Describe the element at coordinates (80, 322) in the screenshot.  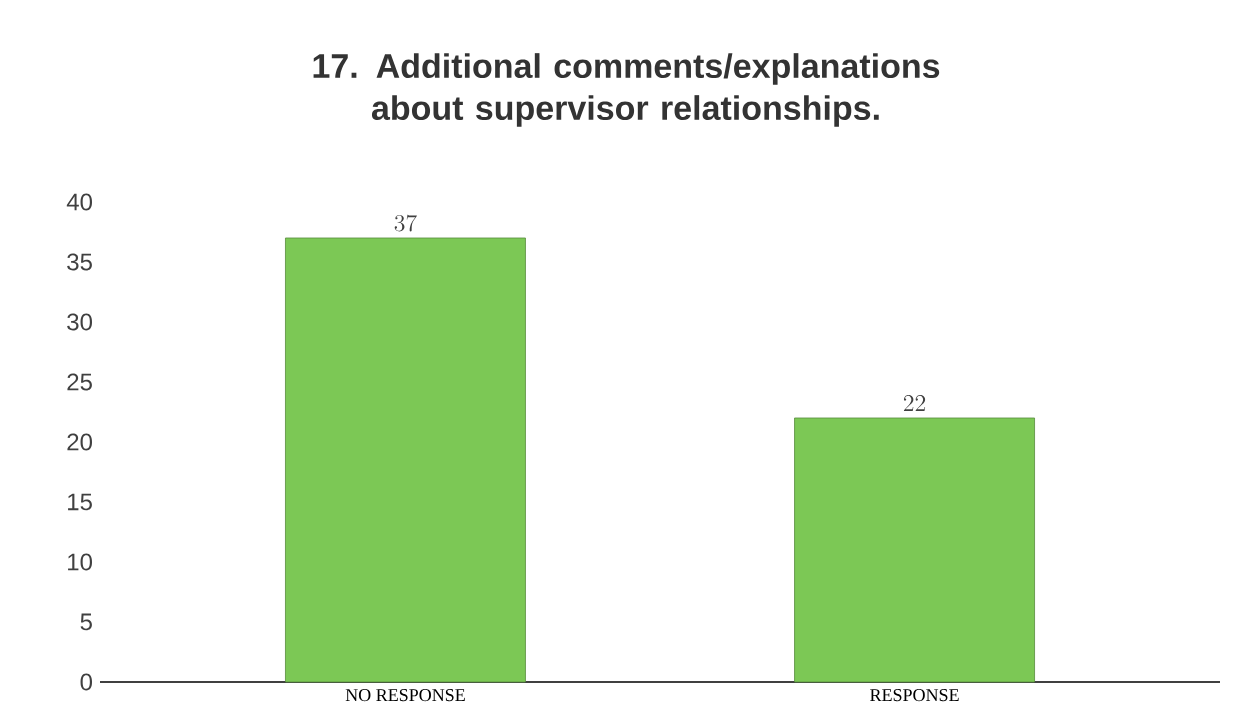
I see `y-tick-label: 30` at that location.